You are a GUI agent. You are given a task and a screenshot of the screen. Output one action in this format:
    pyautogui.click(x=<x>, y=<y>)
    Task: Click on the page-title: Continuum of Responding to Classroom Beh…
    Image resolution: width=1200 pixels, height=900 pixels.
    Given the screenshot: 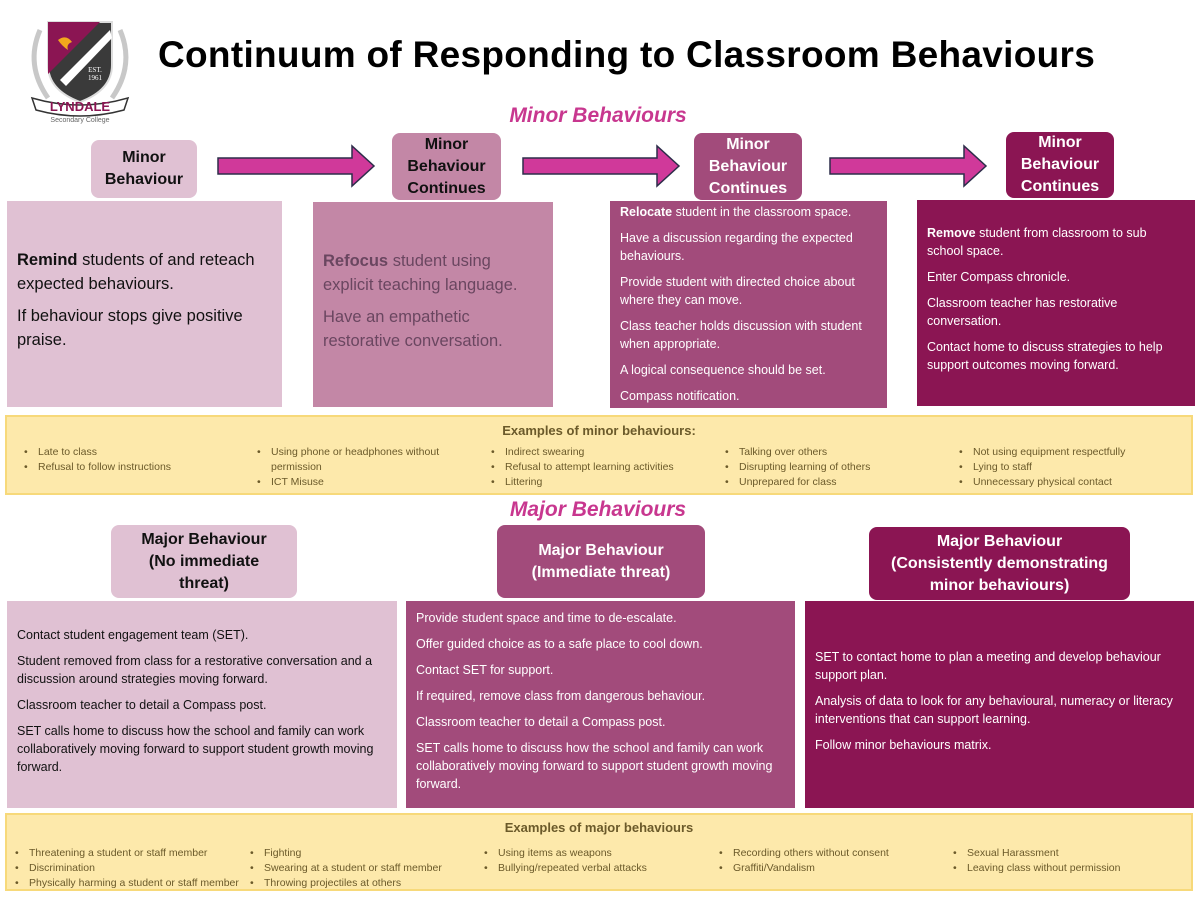 What is the action you would take?
    pyautogui.click(x=627, y=54)
    